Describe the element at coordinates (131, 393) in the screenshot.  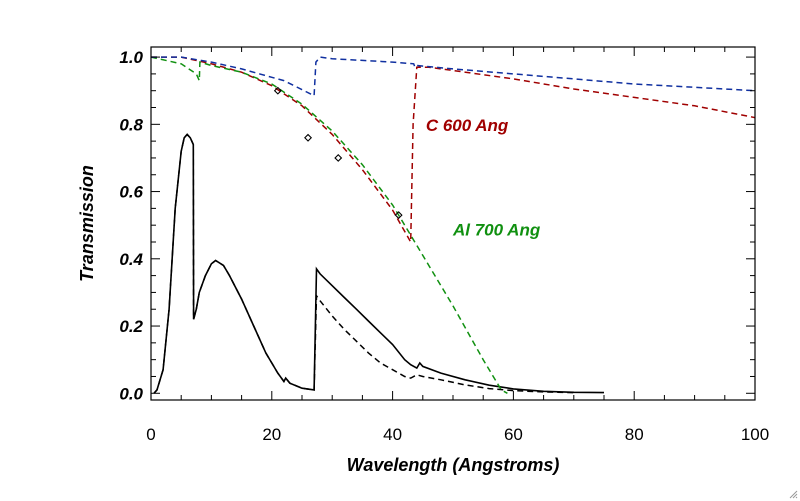
I see `y-tick-label: 0.0` at that location.